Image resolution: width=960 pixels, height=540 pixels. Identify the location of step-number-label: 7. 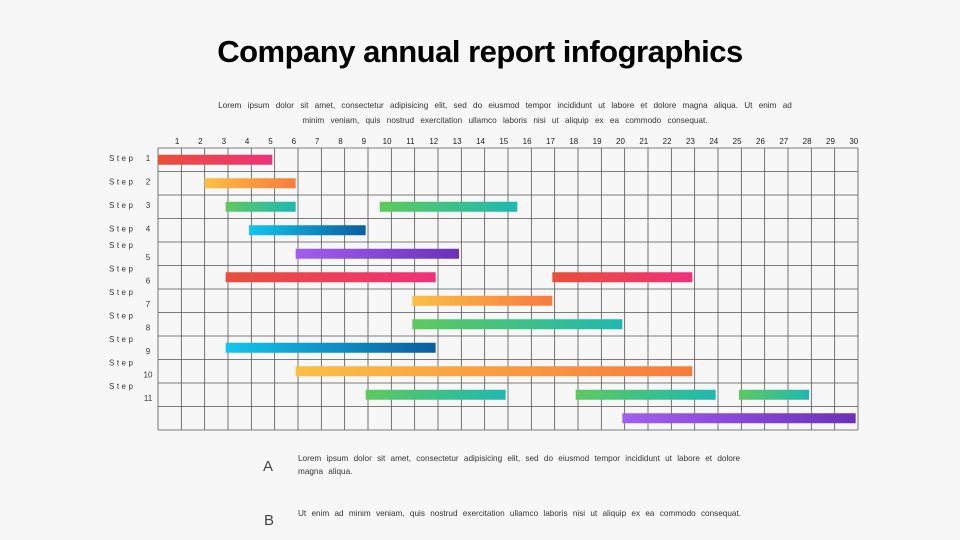
(148, 304).